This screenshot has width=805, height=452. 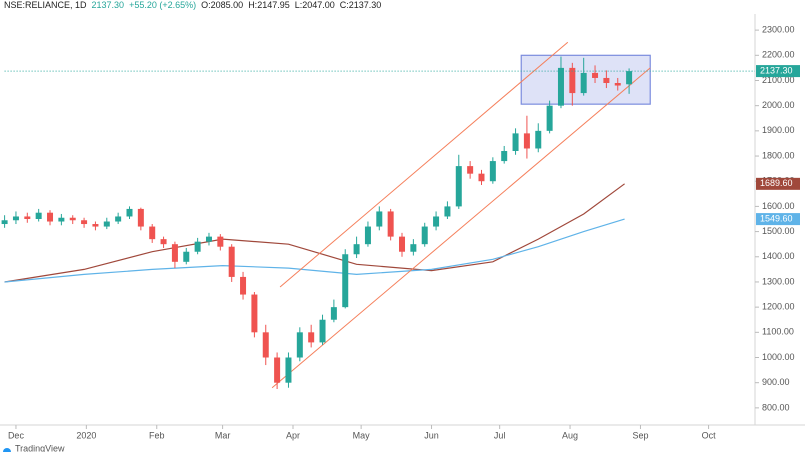 What do you see at coordinates (362, 435) in the screenshot?
I see `x-tick-label: May` at bounding box center [362, 435].